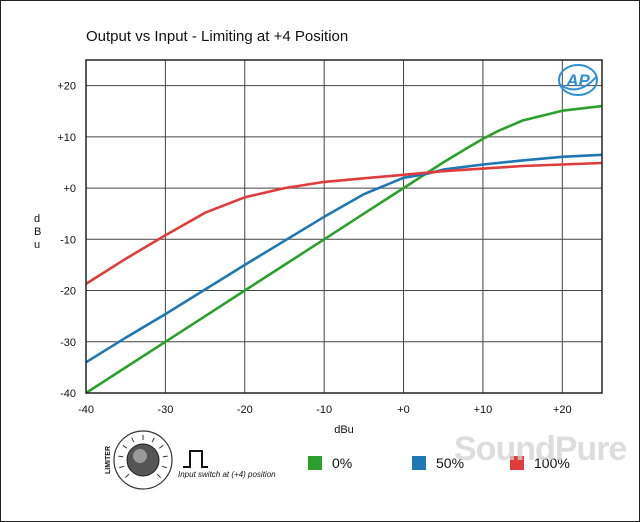  Describe the element at coordinates (66, 87) in the screenshot. I see `y-tick-label: +20` at that location.